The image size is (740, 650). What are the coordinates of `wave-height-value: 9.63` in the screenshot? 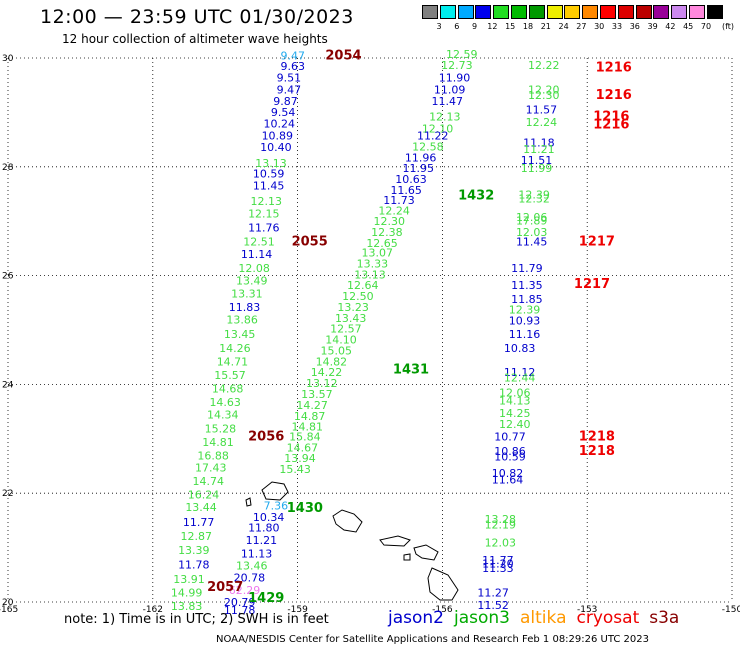 It's located at (293, 66).